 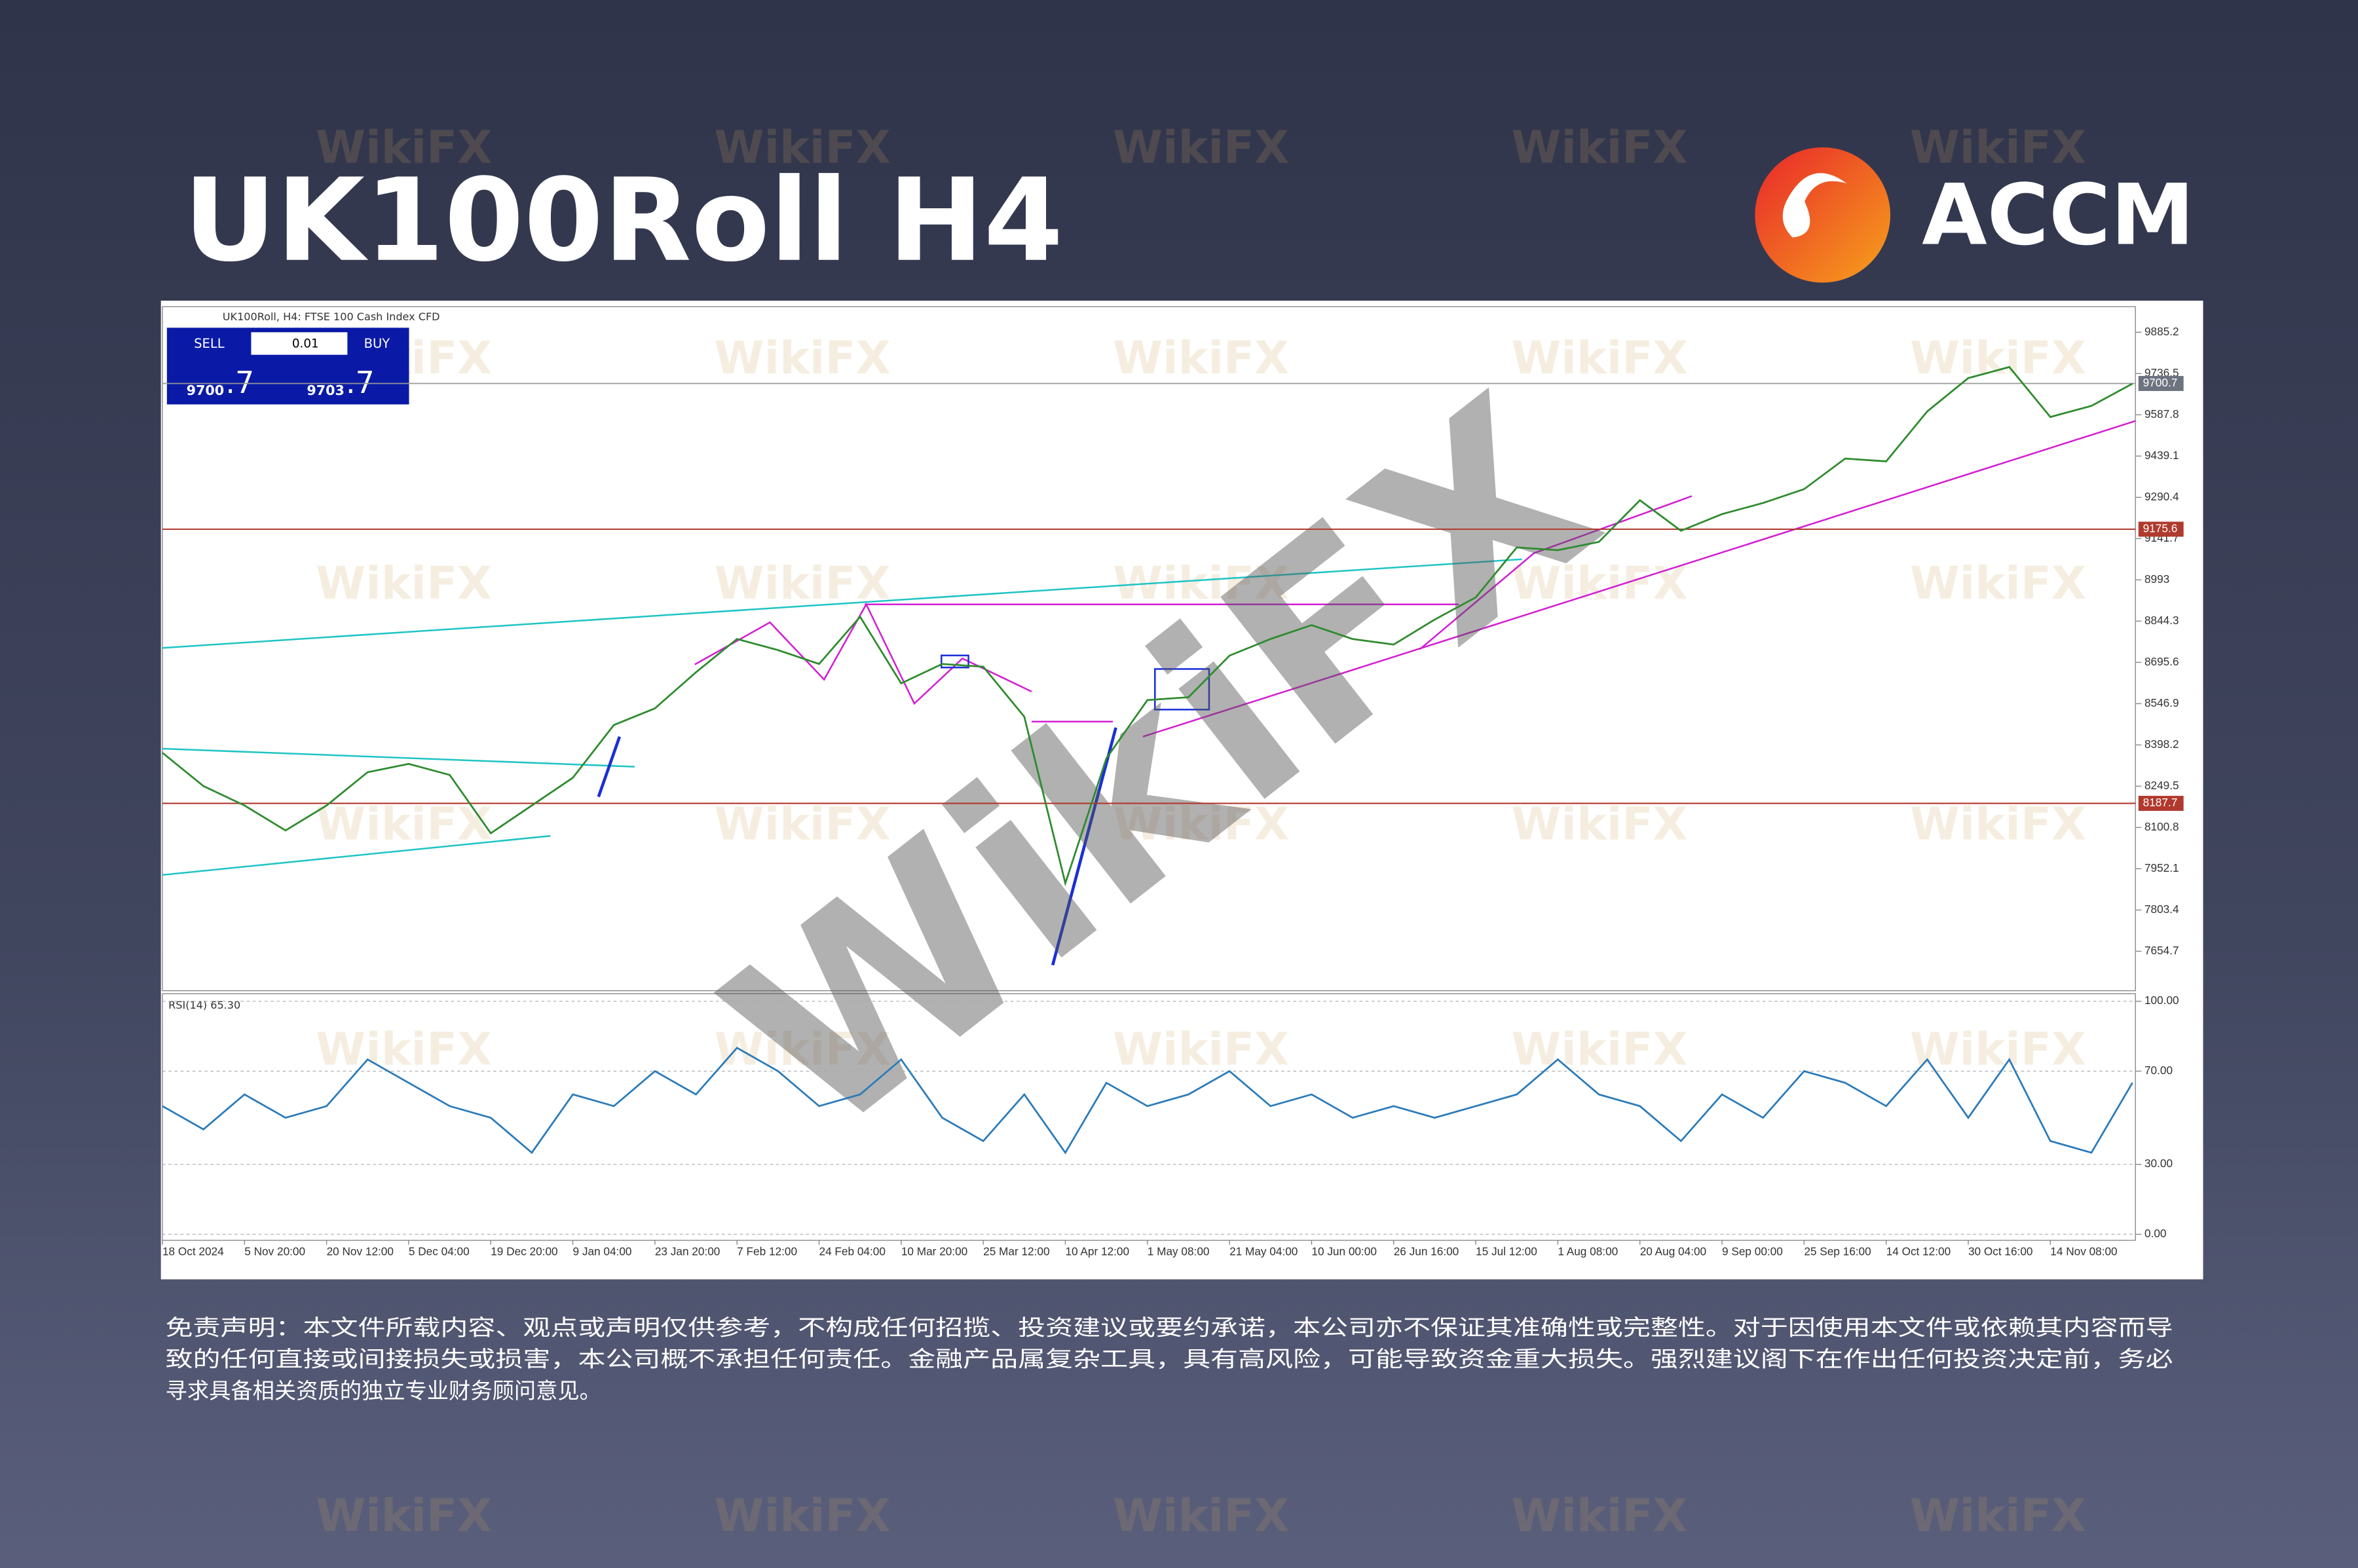 I want to click on buy-price: 9703, so click(x=326, y=390).